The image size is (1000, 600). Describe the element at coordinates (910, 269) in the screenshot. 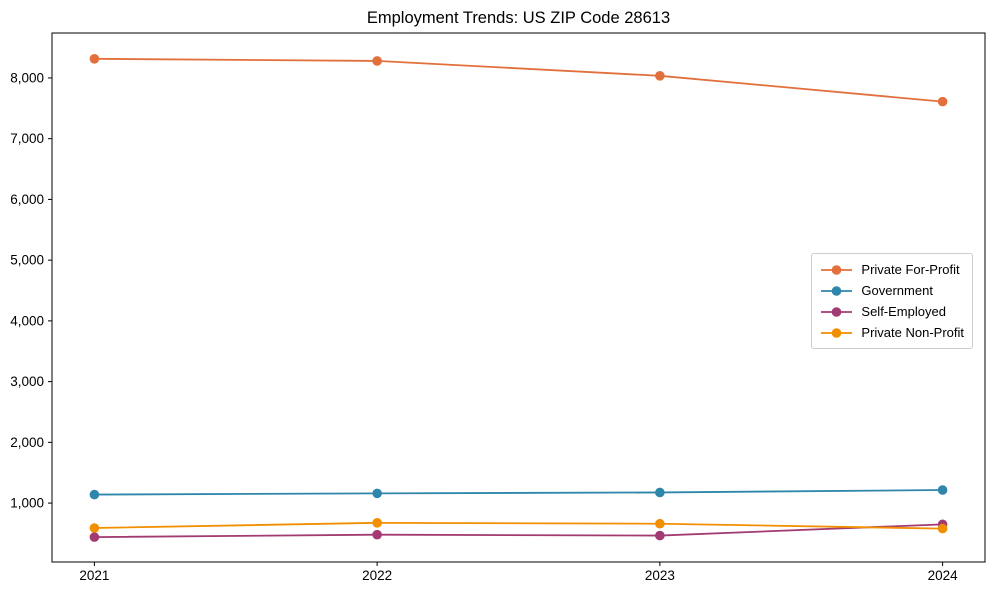

I see `legend-item-label: Private For-Profit` at that location.